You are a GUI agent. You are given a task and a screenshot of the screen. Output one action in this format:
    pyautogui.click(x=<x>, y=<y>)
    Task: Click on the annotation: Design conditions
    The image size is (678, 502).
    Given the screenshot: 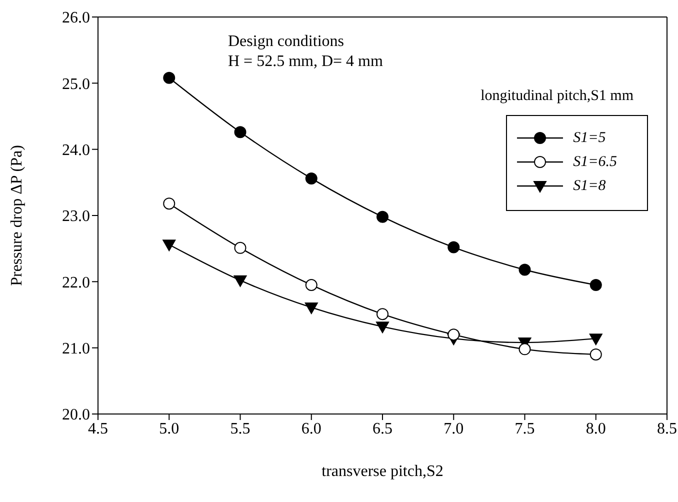 What is the action you would take?
    pyautogui.click(x=286, y=42)
    